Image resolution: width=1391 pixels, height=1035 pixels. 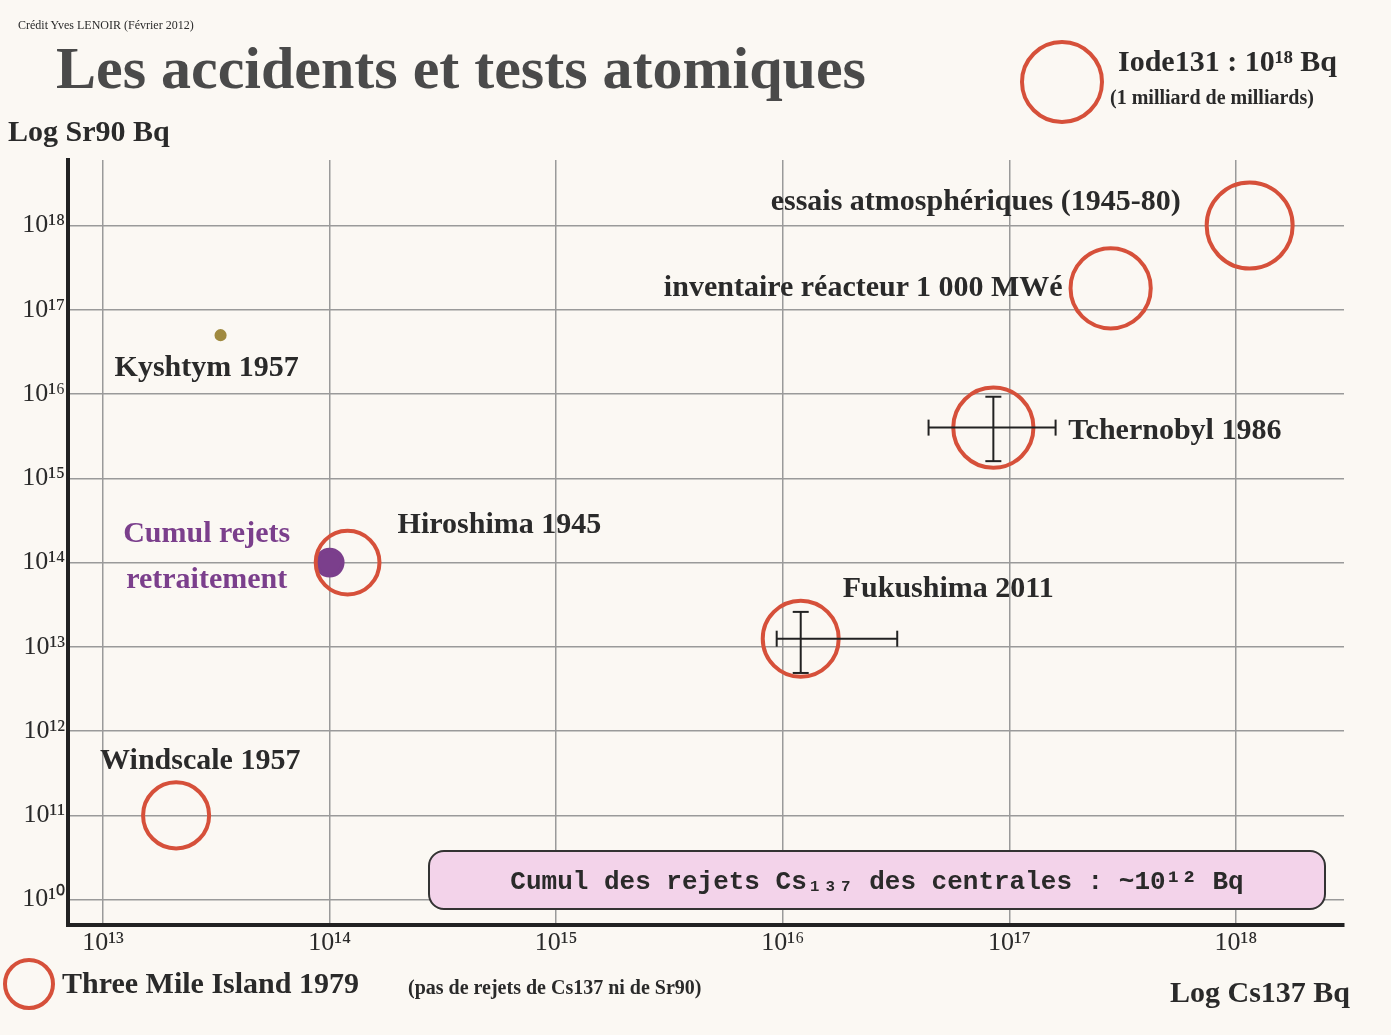 I want to click on y-tick-label: 10¹², so click(x=44, y=729).